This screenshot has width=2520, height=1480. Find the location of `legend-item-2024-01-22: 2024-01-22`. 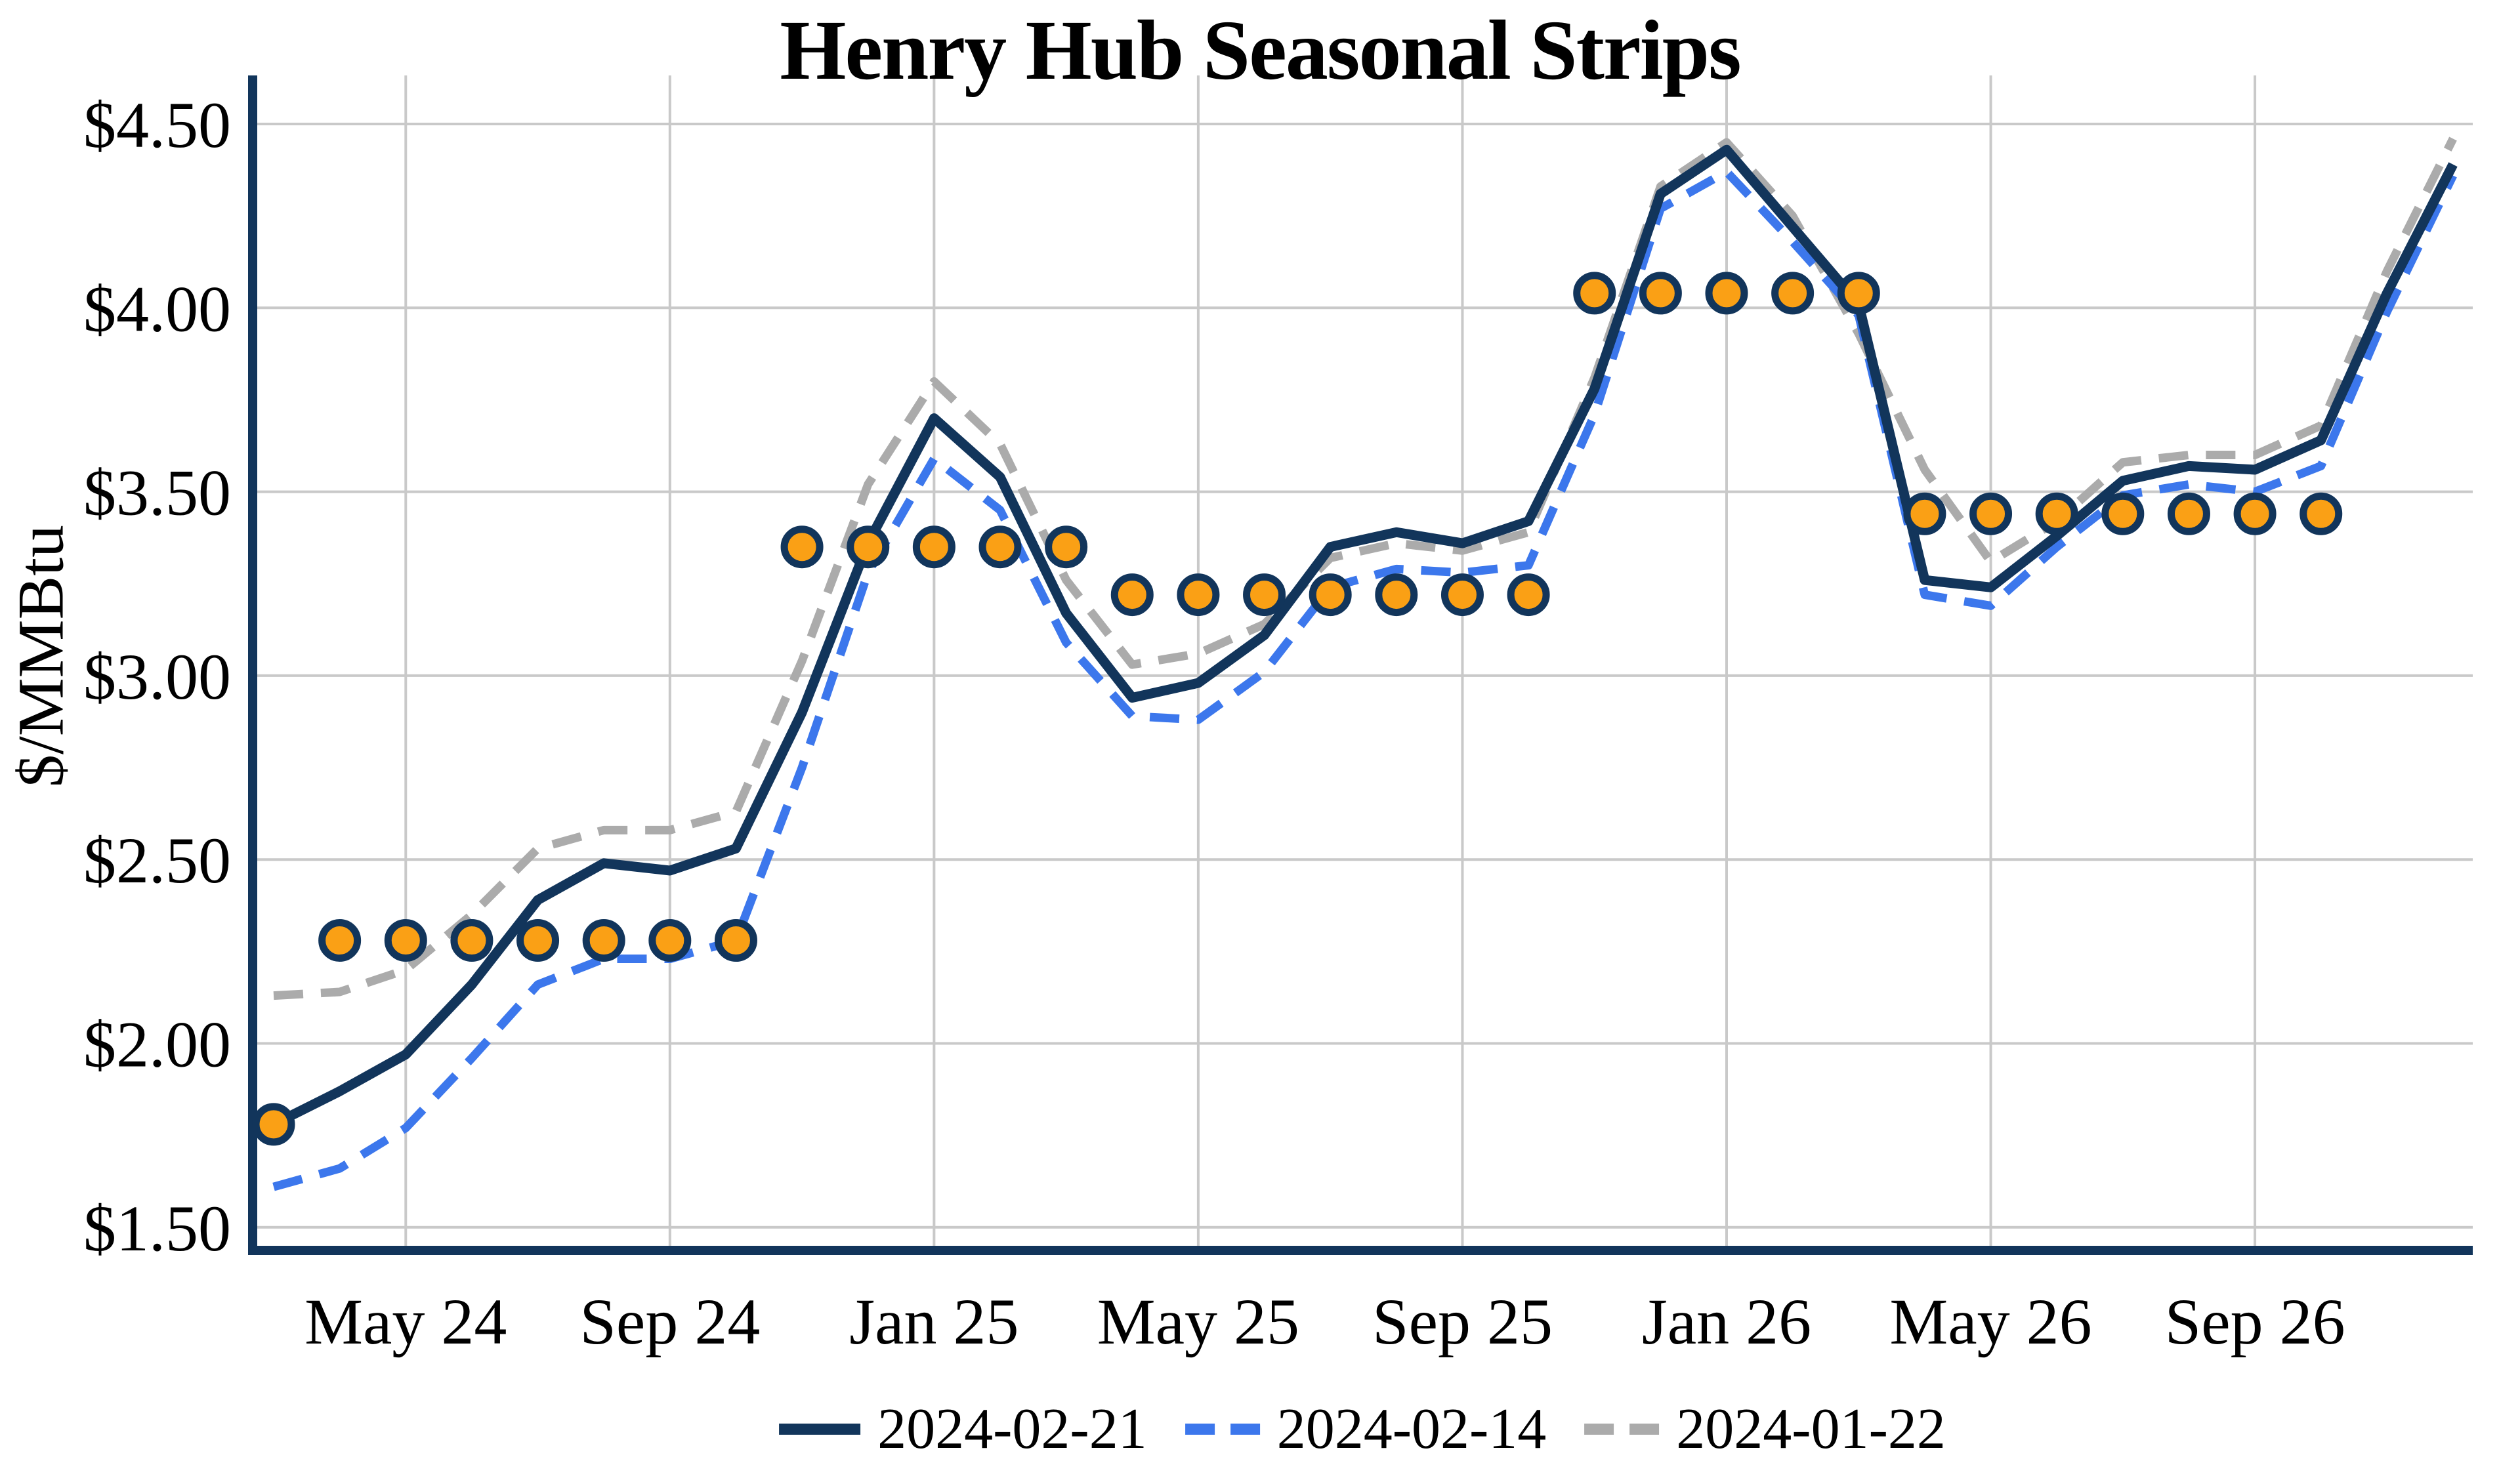

legend-item-2024-01-22: 2024-01-22 is located at coordinates (1765, 1429).